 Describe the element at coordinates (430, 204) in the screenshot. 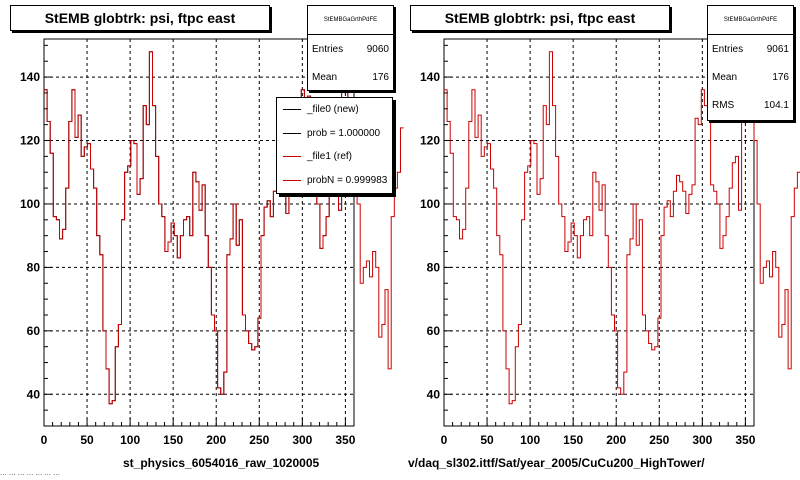

I see `right-y-tick-label-100: 100` at that location.